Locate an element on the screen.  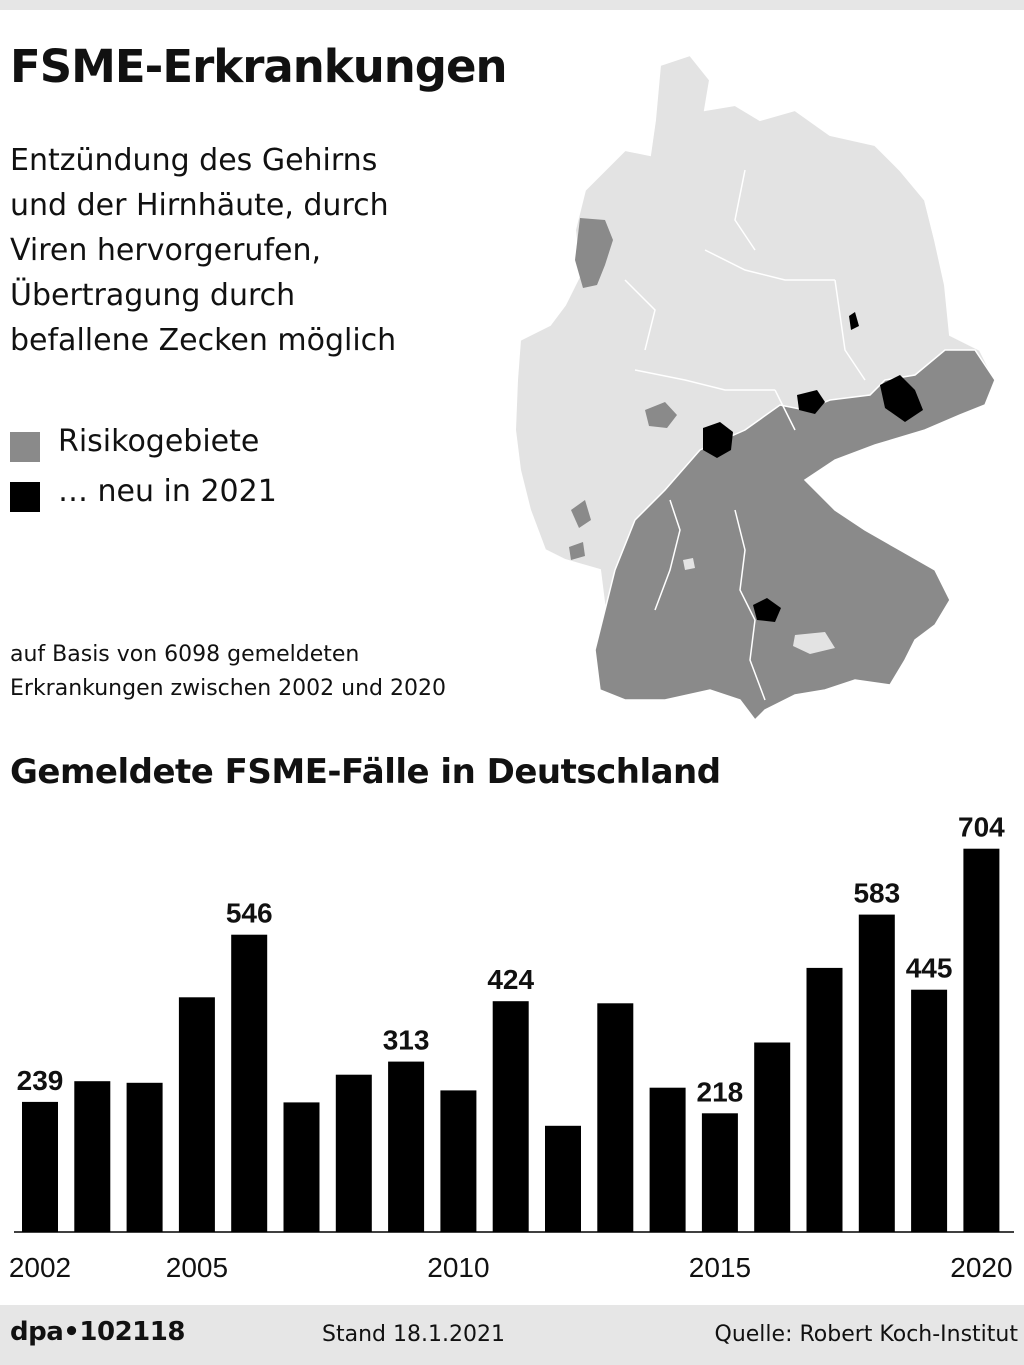
value-label-2018: 583 is located at coordinates (876, 893).